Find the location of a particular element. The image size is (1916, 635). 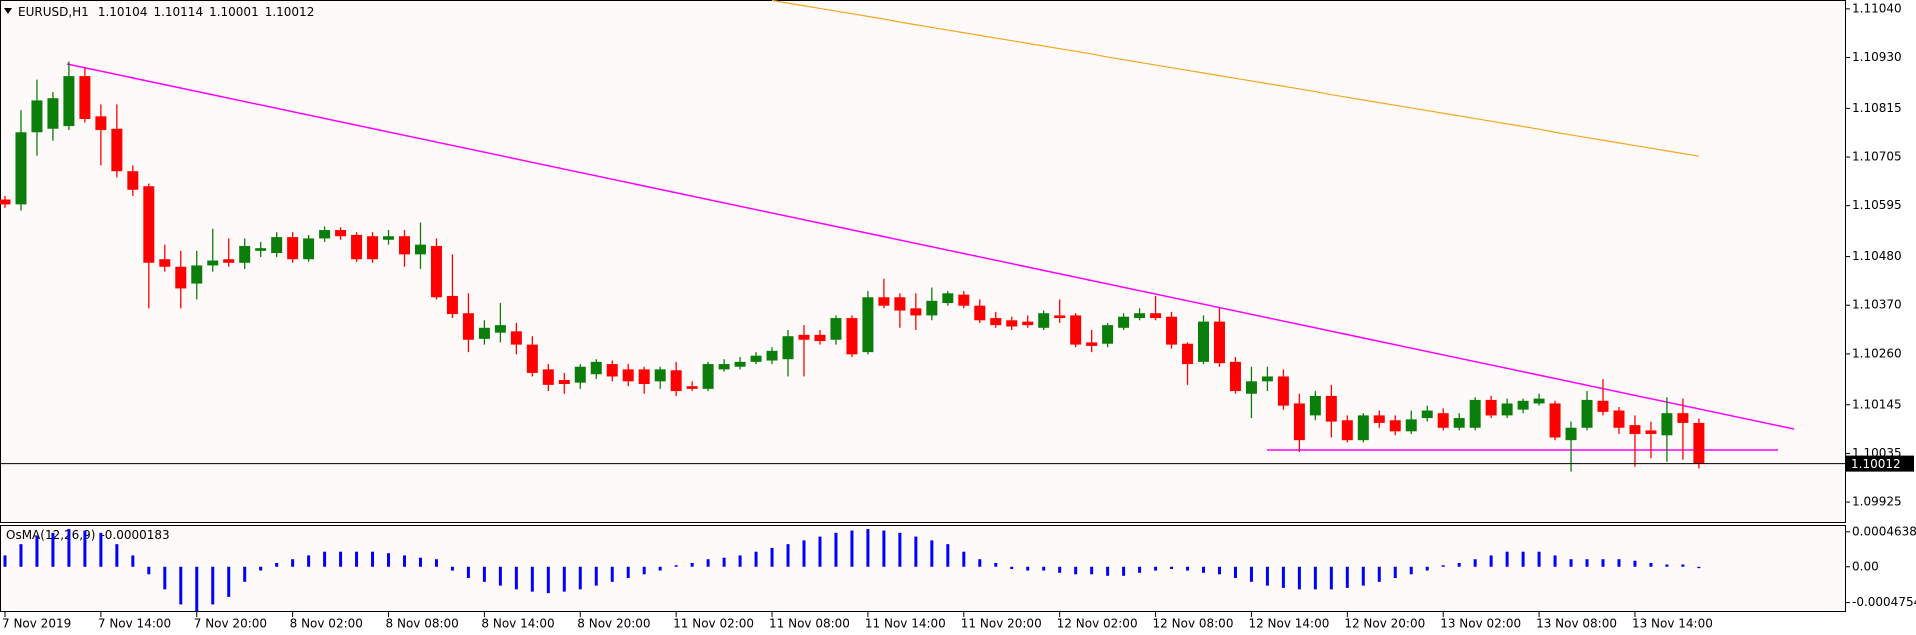

y-tick-label: -0.0004754 is located at coordinates (1884, 602).